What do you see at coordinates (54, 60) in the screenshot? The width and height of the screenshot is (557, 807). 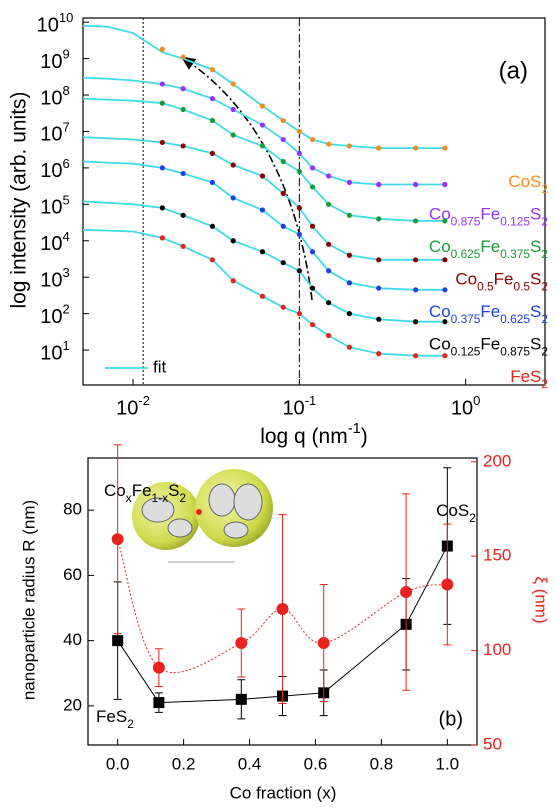 I see `y-tick-label: 109` at bounding box center [54, 60].